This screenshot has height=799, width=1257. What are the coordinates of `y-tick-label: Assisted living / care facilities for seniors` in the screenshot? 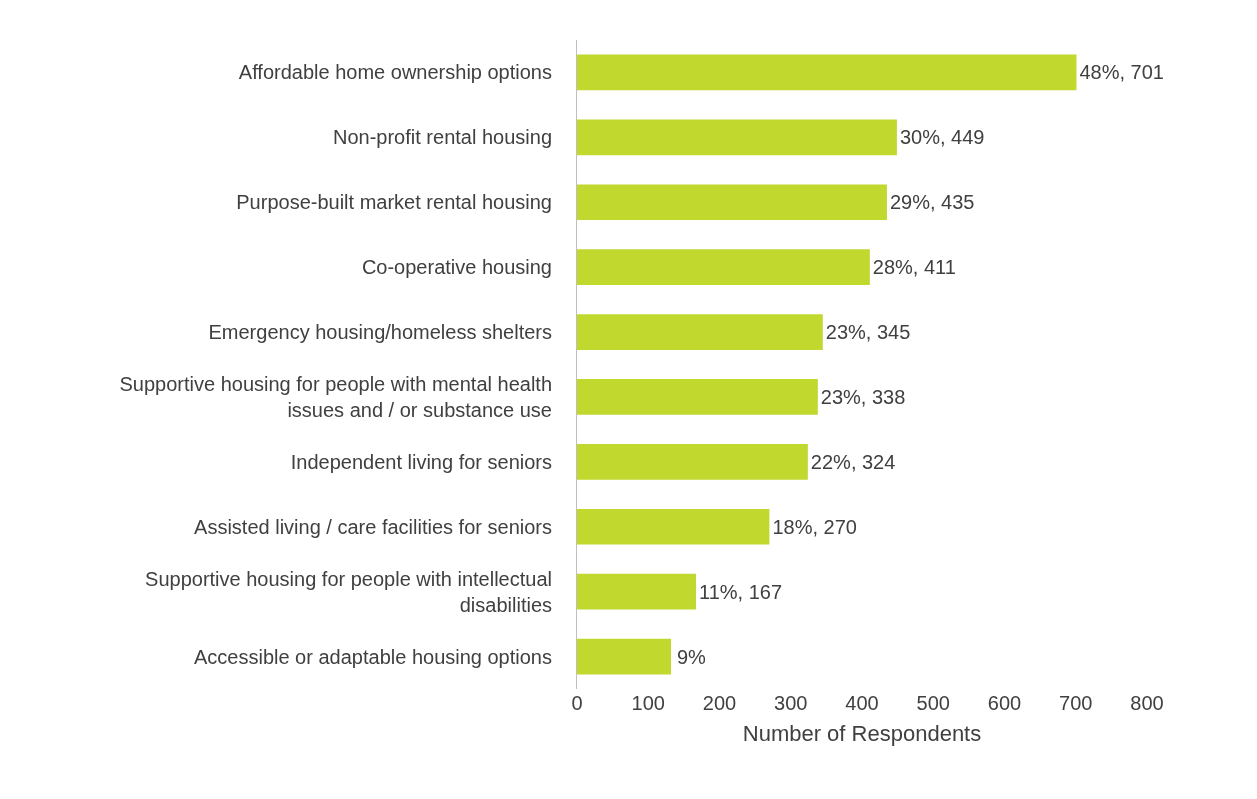 It's located at (373, 526).